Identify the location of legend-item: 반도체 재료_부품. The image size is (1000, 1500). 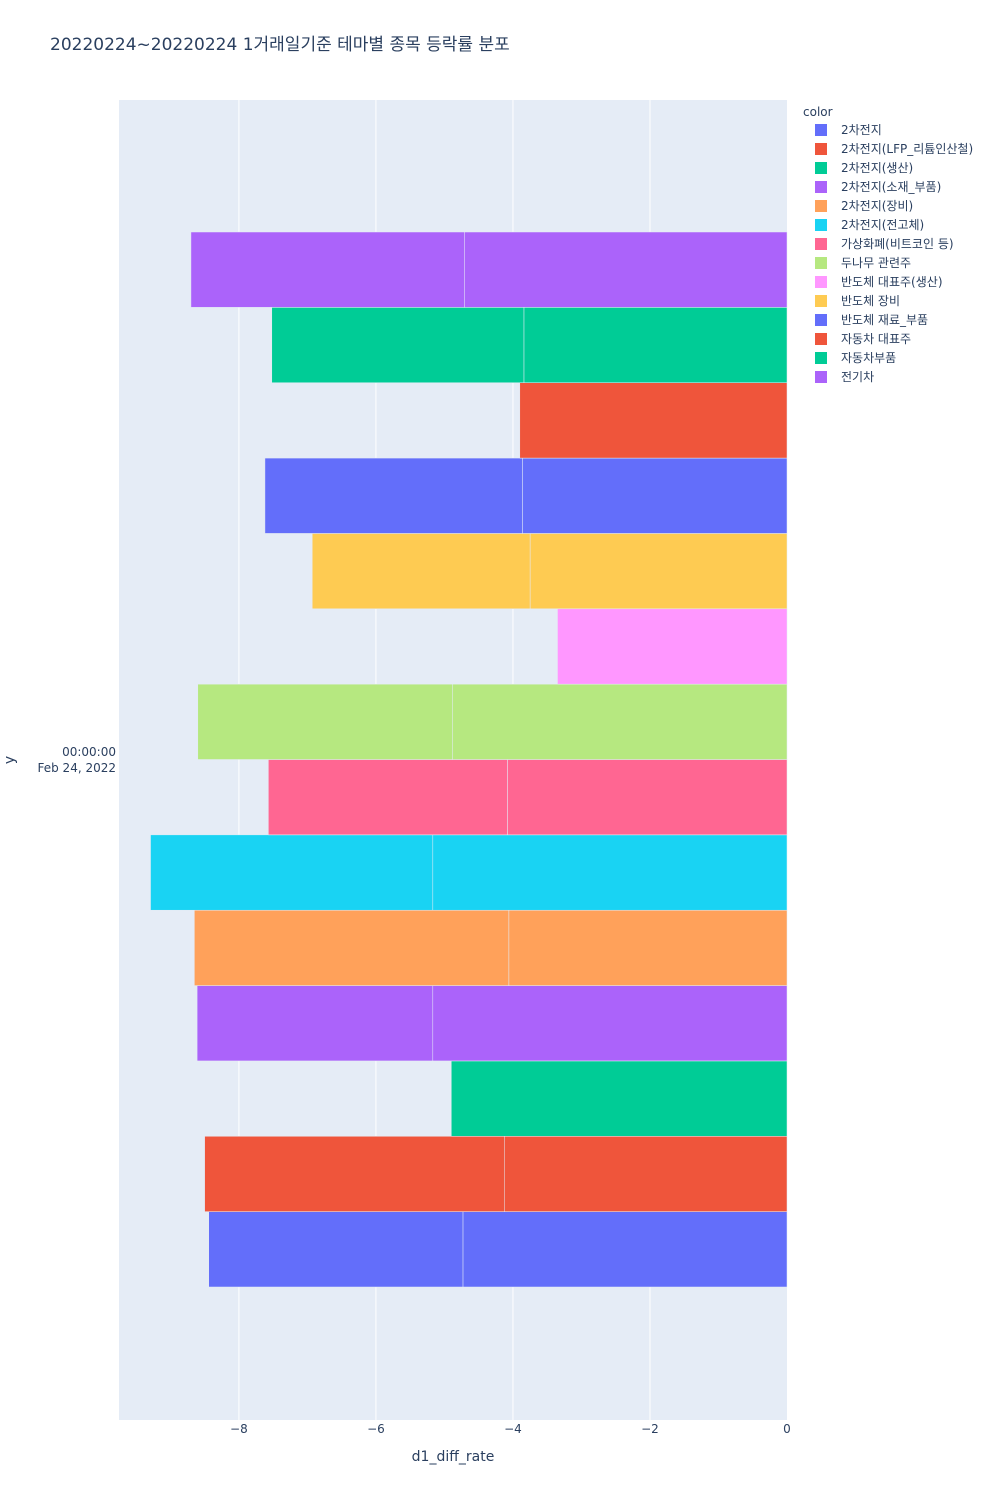
(871, 320).